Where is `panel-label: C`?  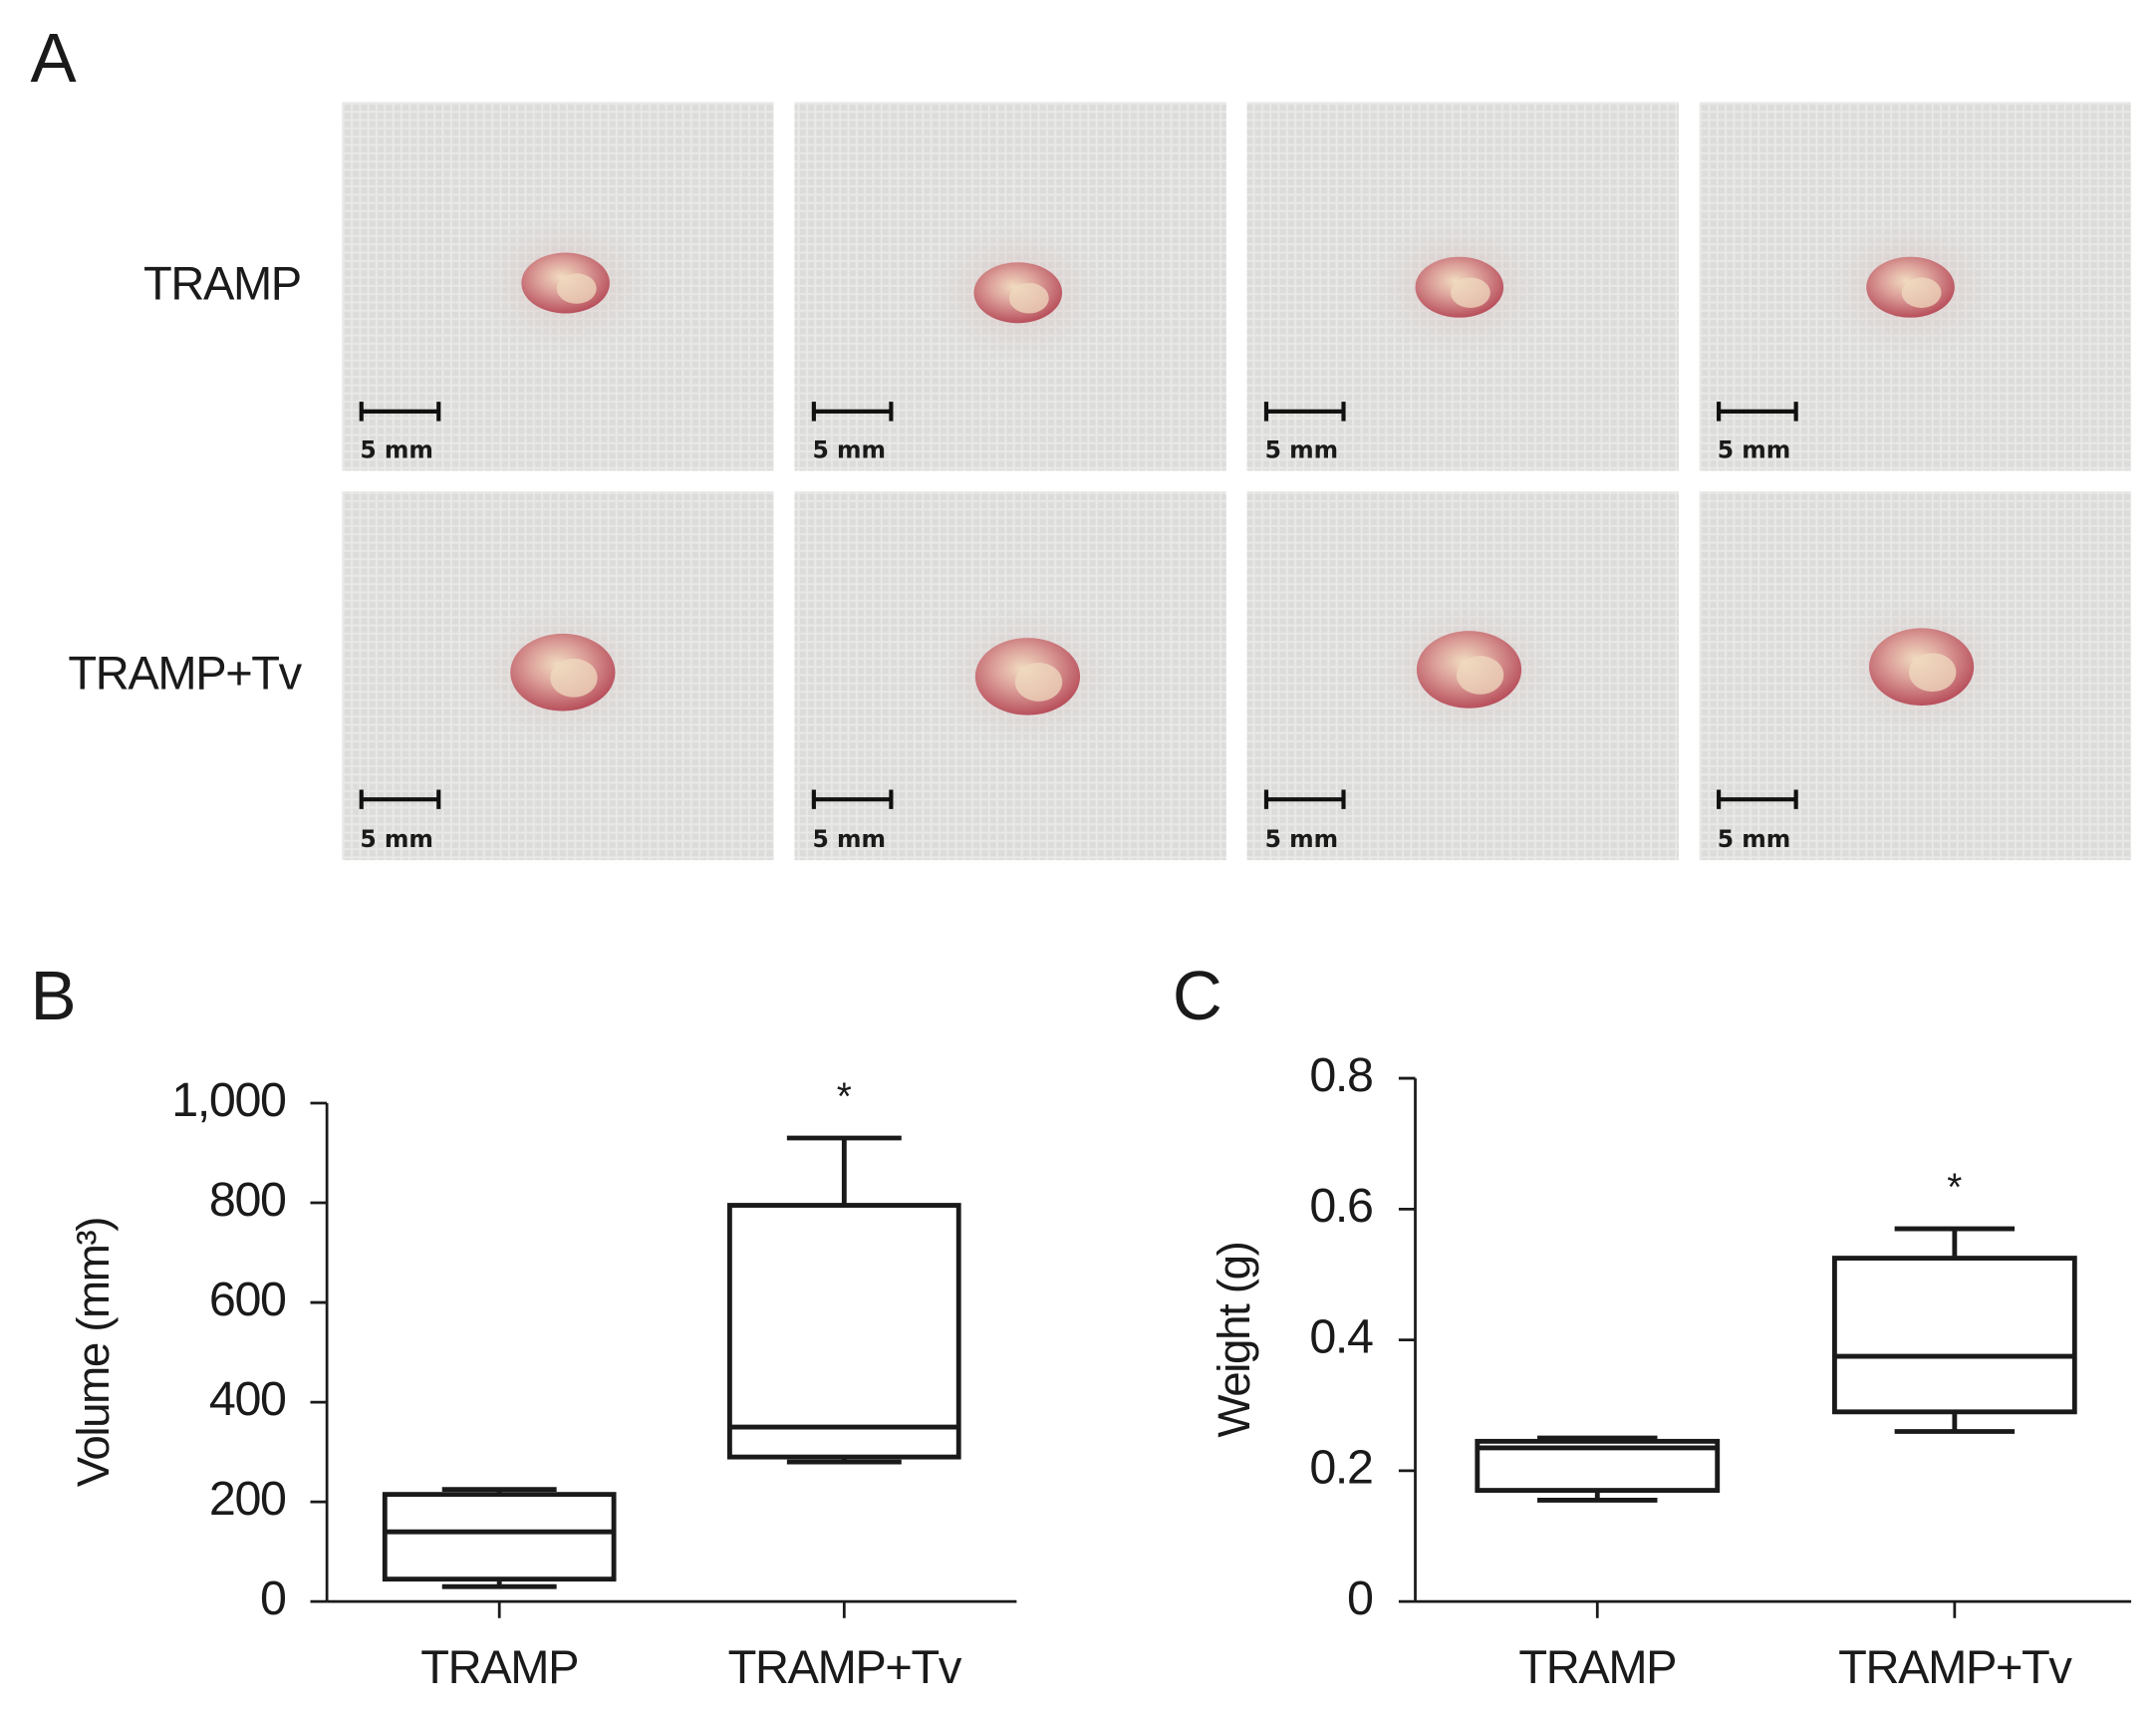 panel-label: C is located at coordinates (1197, 996).